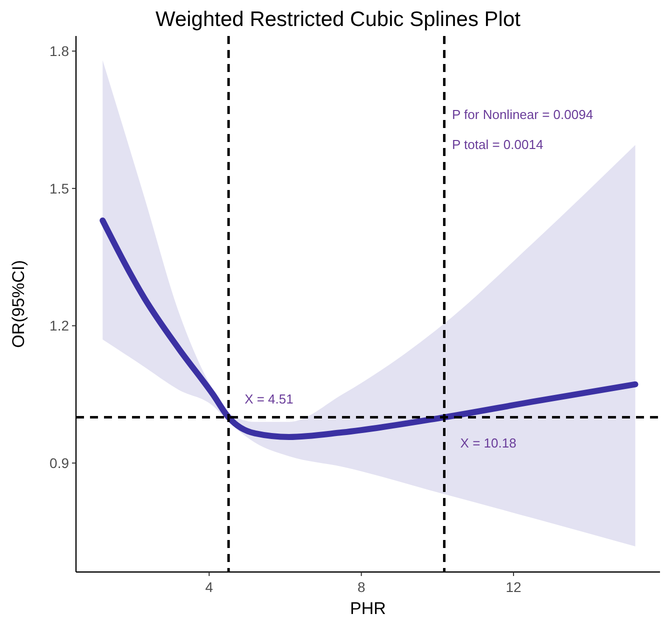 The width and height of the screenshot is (669, 622). I want to click on x-tick-label: 12, so click(514, 587).